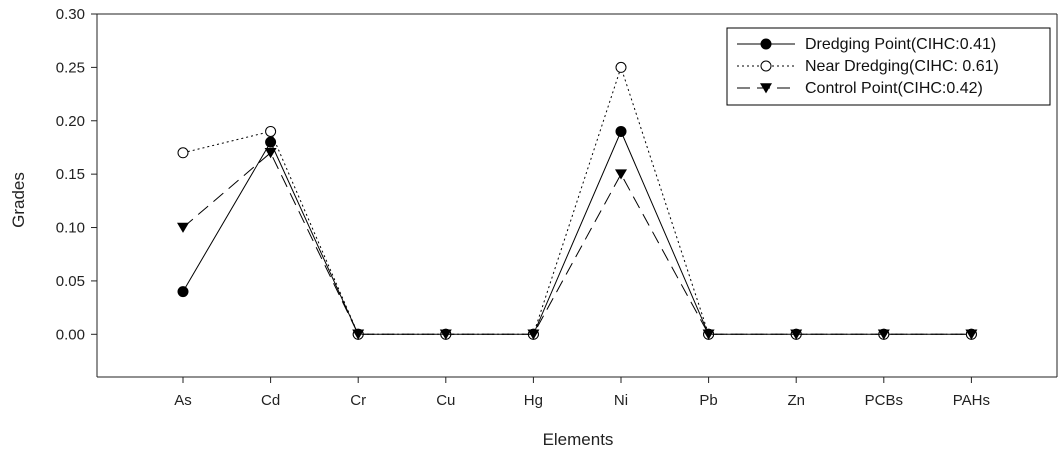 This screenshot has height=455, width=1060. Describe the element at coordinates (18, 200) in the screenshot. I see `y-axis-title: Grades` at that location.